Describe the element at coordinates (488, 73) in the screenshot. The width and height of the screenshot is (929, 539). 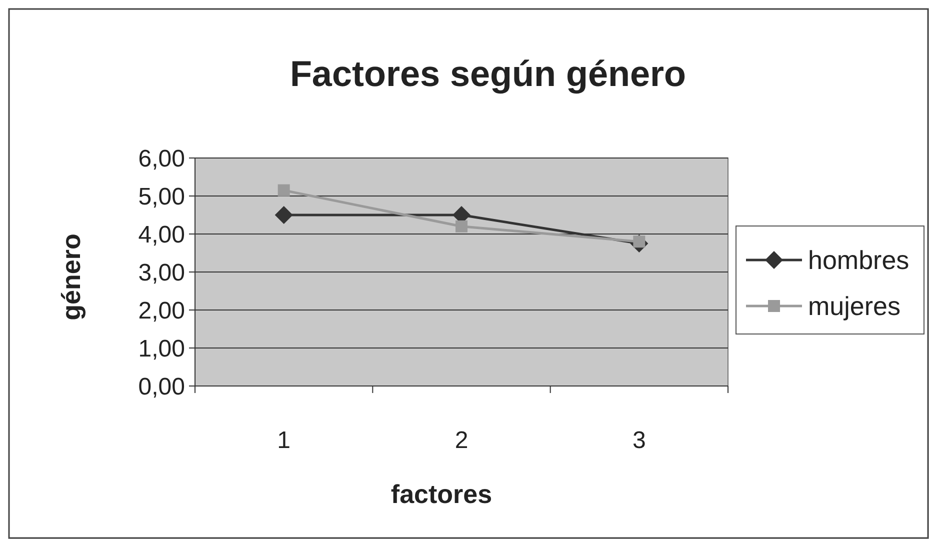
I see `chart-title: Factores según género` at that location.